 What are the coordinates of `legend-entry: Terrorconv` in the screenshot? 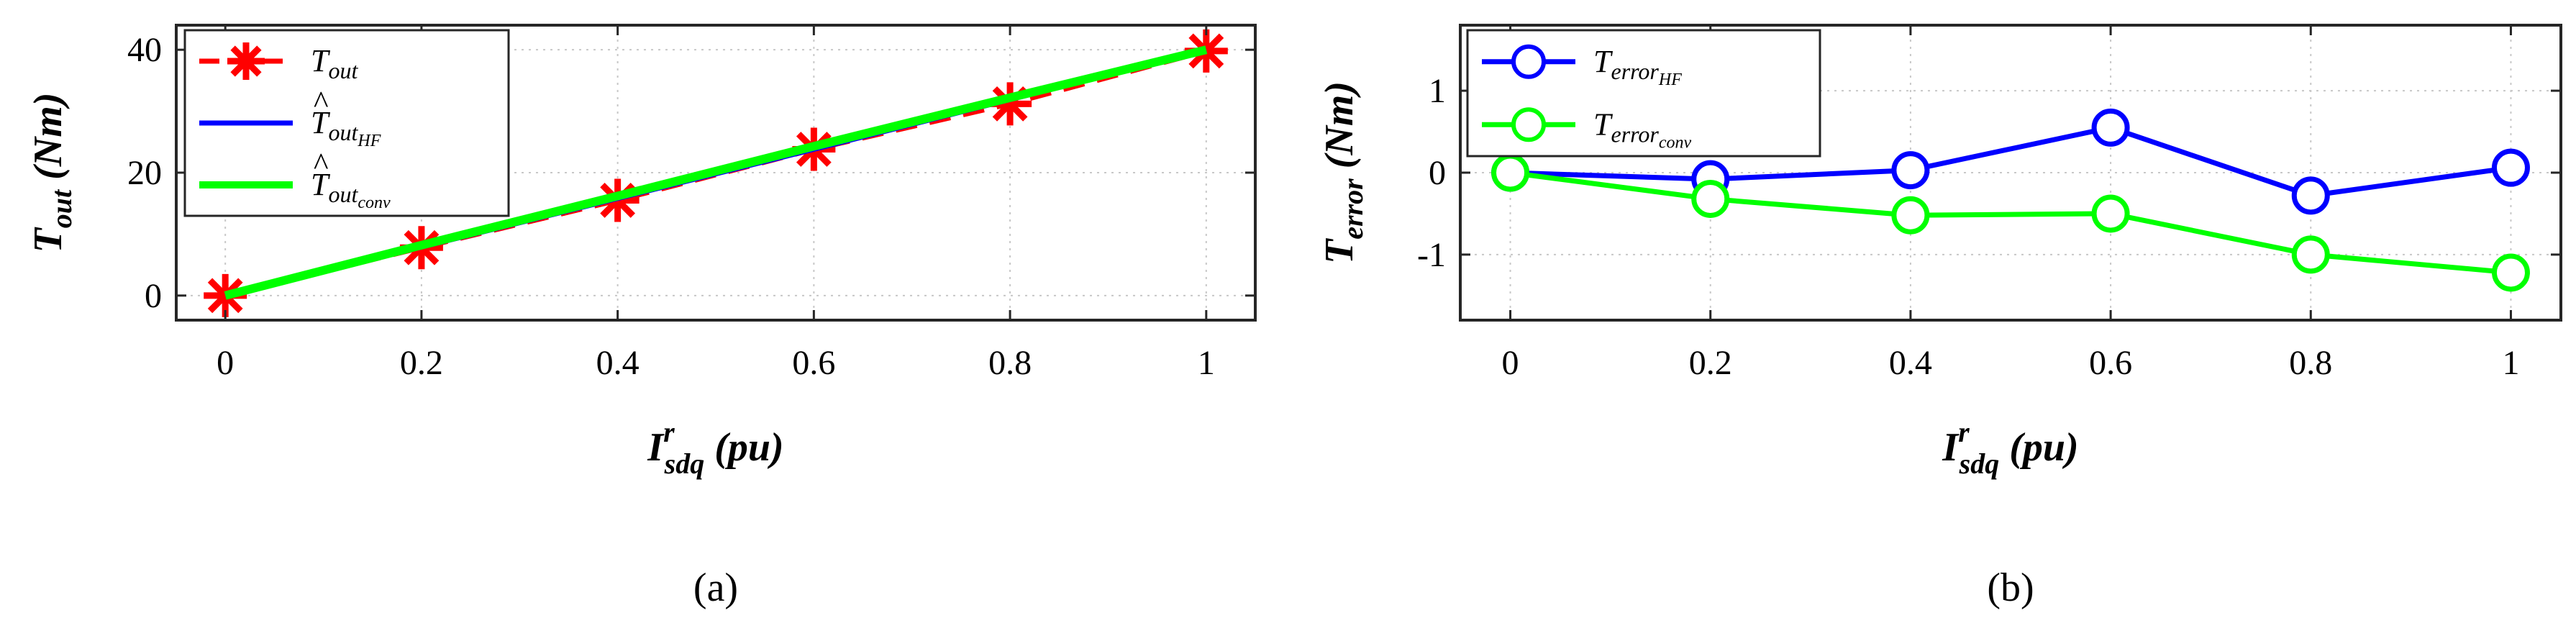 It's located at (1642, 129).